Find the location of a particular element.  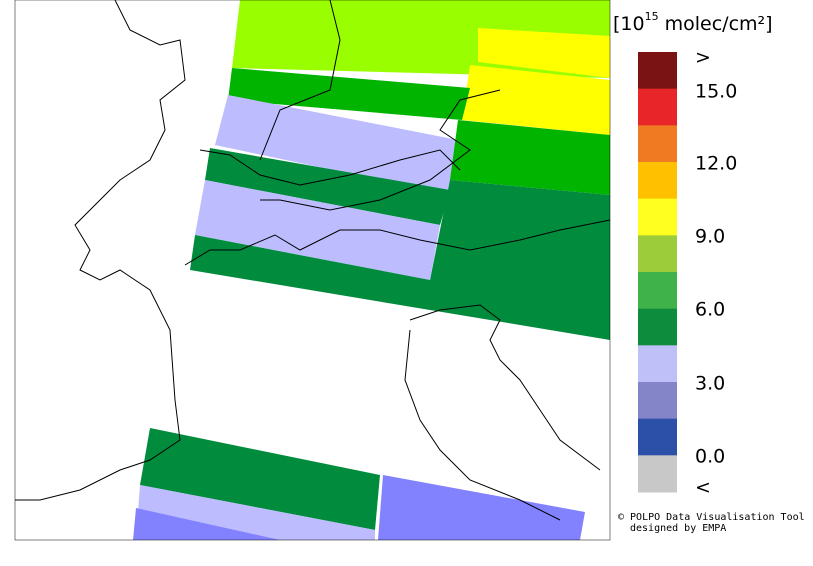

colorbar-label: 6.0 is located at coordinates (710, 310).